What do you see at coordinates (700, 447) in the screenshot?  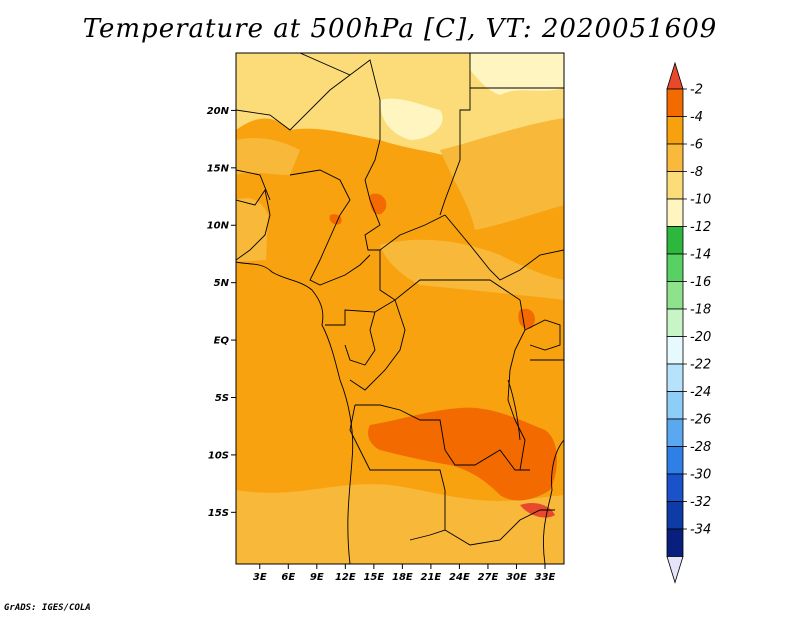 I see `colorbar-label: -28` at bounding box center [700, 447].